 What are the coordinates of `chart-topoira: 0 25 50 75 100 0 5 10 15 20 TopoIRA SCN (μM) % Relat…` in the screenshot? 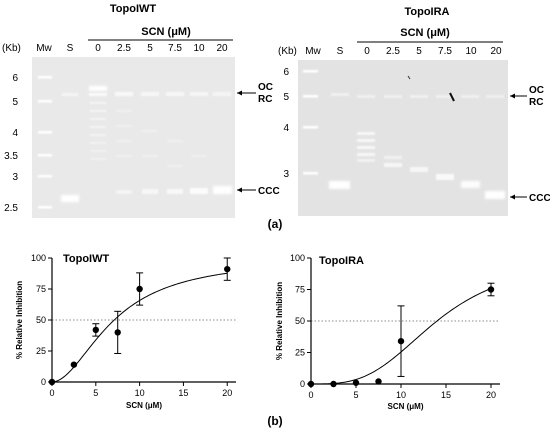 It's located at (387, 332).